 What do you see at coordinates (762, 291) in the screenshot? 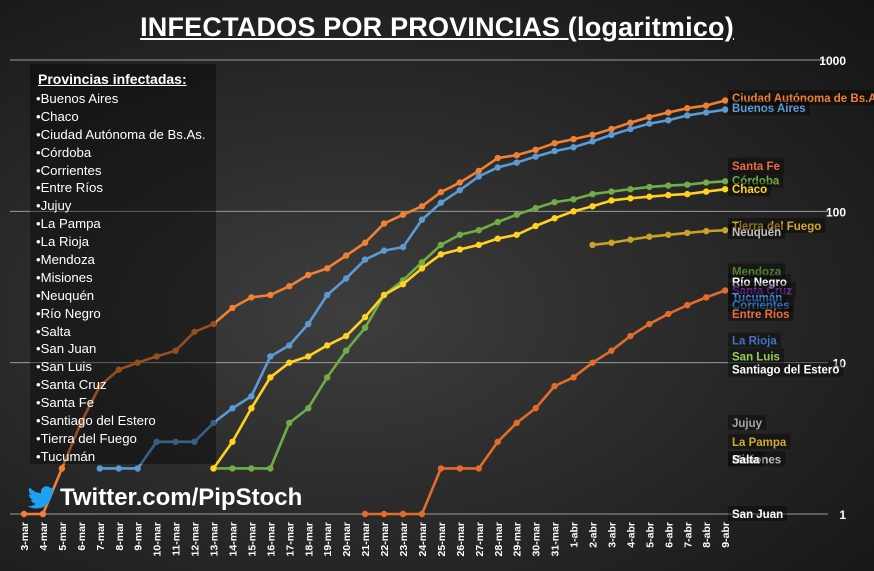
I see `series-label: Santa Cruz` at bounding box center [762, 291].